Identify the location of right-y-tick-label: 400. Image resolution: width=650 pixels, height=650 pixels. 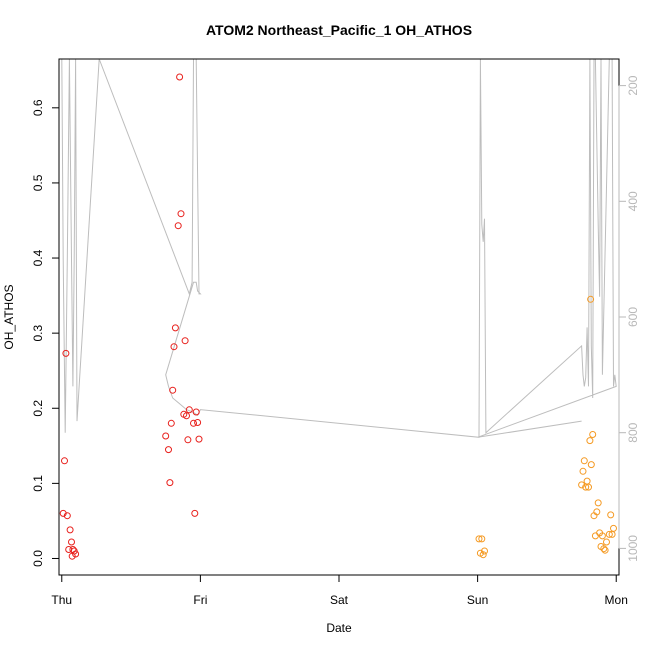
(633, 201).